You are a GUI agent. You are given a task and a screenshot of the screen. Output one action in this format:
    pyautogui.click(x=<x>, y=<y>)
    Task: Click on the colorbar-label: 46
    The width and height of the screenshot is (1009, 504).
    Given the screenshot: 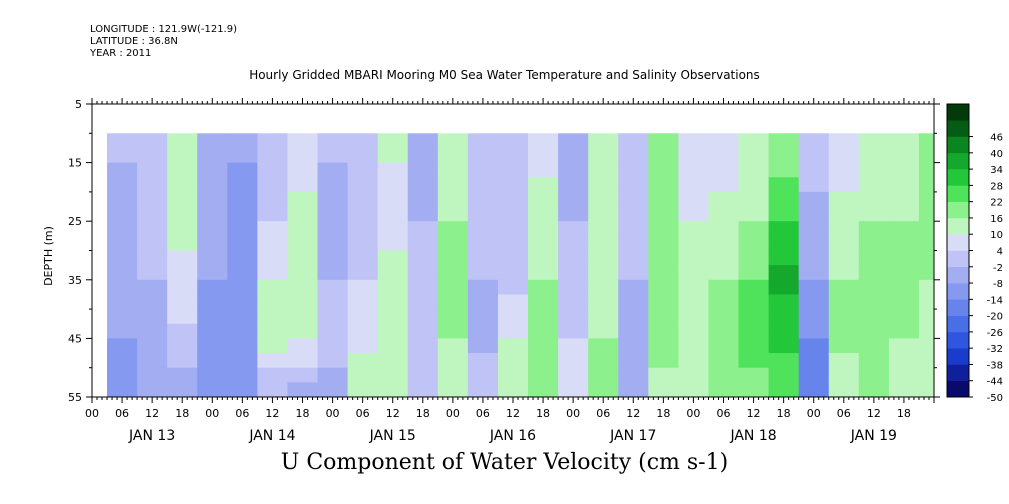 What is the action you would take?
    pyautogui.click(x=996, y=138)
    